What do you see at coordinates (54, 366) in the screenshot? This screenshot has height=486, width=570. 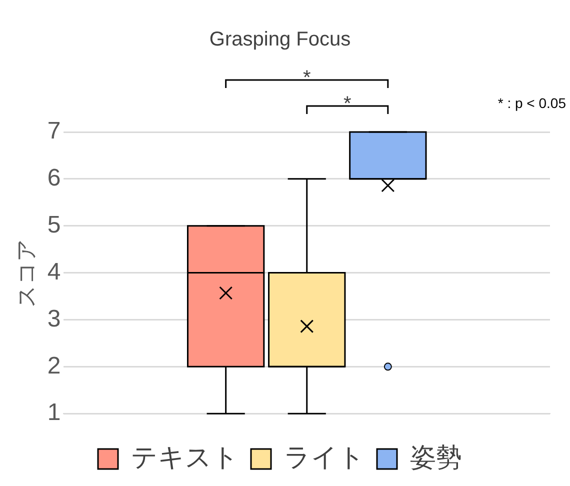 I see `y-tick-label: 2` at bounding box center [54, 366].